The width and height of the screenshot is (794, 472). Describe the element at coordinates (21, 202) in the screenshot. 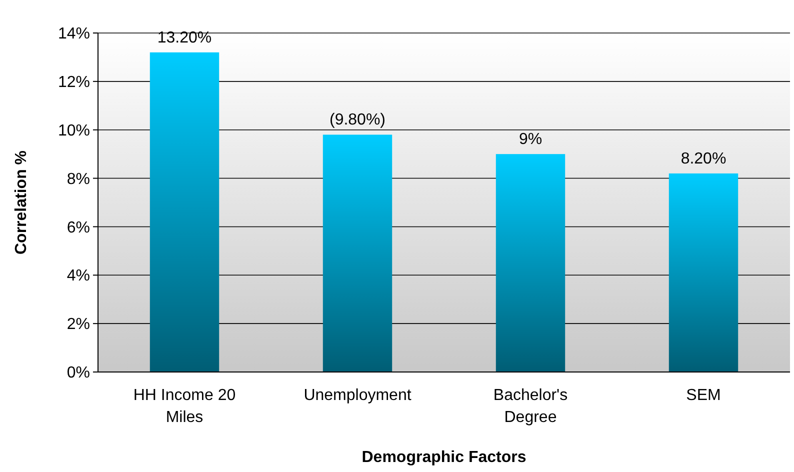

I see `y-axis-title: Correlation %` at that location.